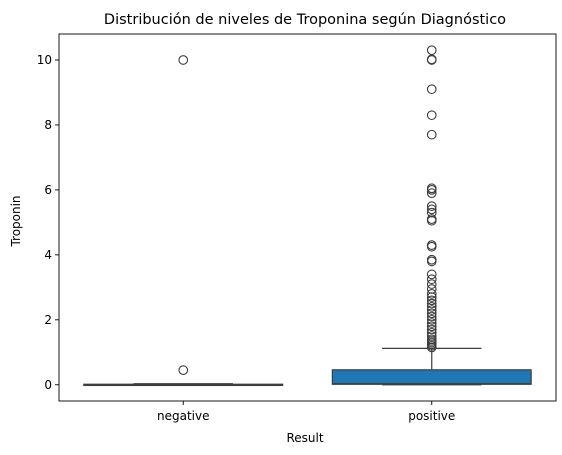 The image size is (562, 455). Describe the element at coordinates (48, 320) in the screenshot. I see `y-tick-label: 2` at that location.